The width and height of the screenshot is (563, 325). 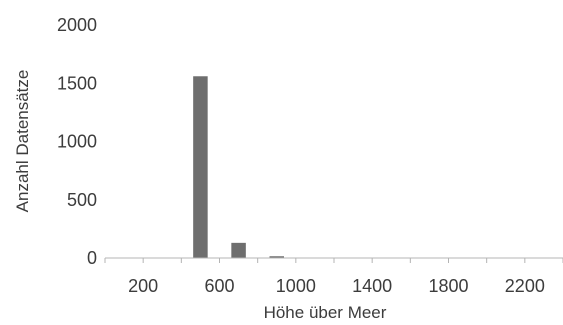 I want to click on x-tick-label: 1000, so click(x=296, y=286).